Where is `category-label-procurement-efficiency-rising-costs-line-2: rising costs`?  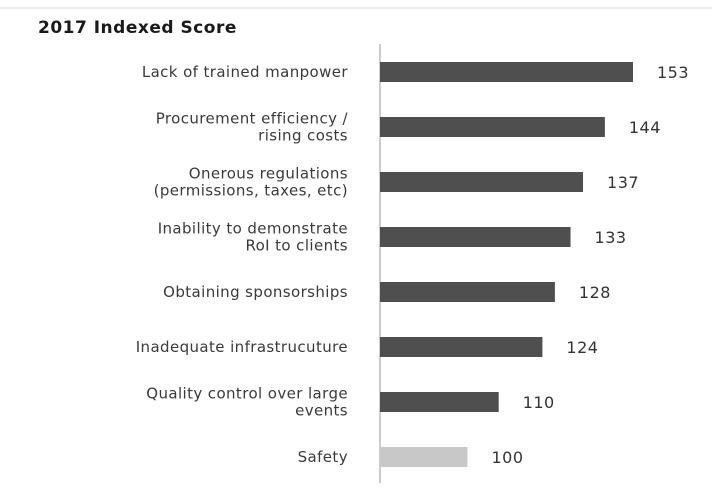 category-label-procurement-efficiency-rising-costs-line-2: rising costs is located at coordinates (303, 136).